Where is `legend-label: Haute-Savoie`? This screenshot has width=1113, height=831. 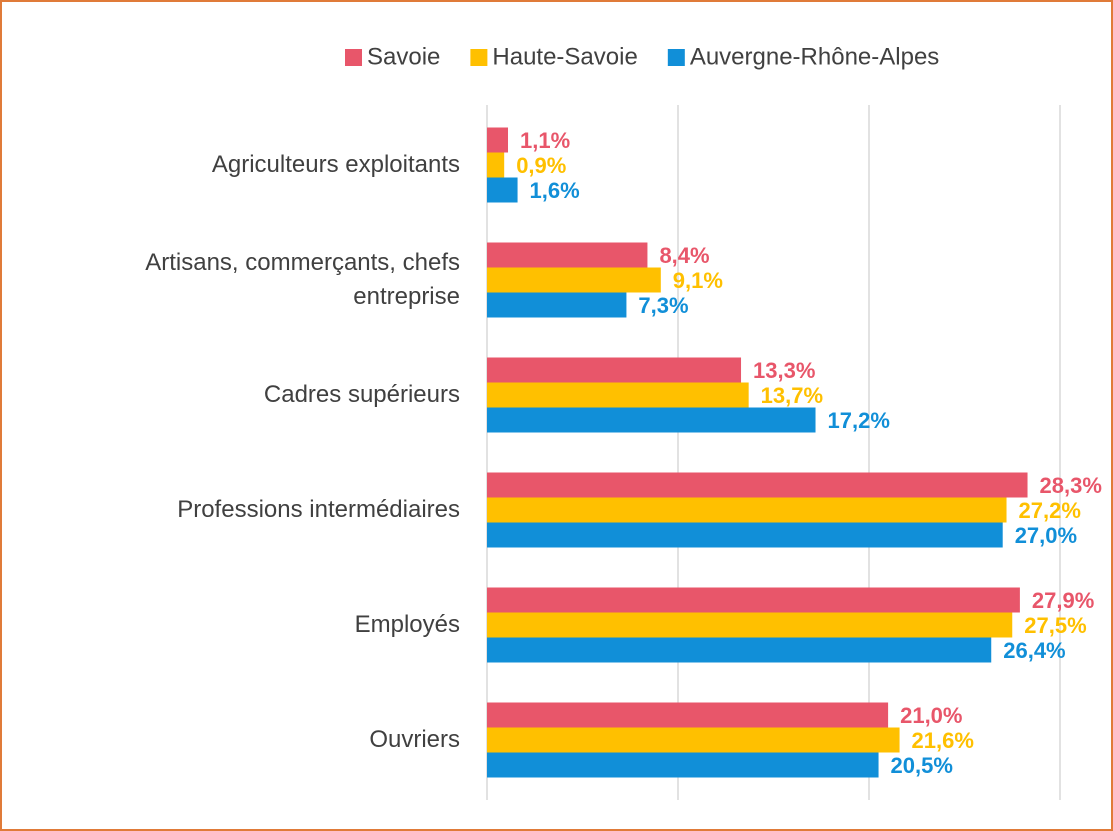
legend-label: Haute-Savoie is located at coordinates (564, 56).